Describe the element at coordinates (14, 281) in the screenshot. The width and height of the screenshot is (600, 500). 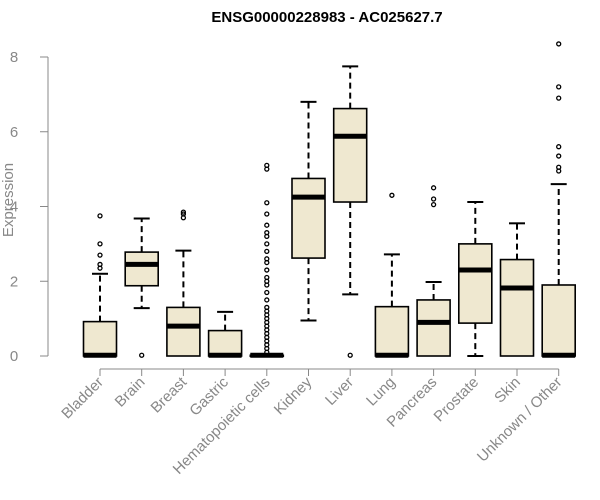
I see `y-tick-label: 2` at that location.